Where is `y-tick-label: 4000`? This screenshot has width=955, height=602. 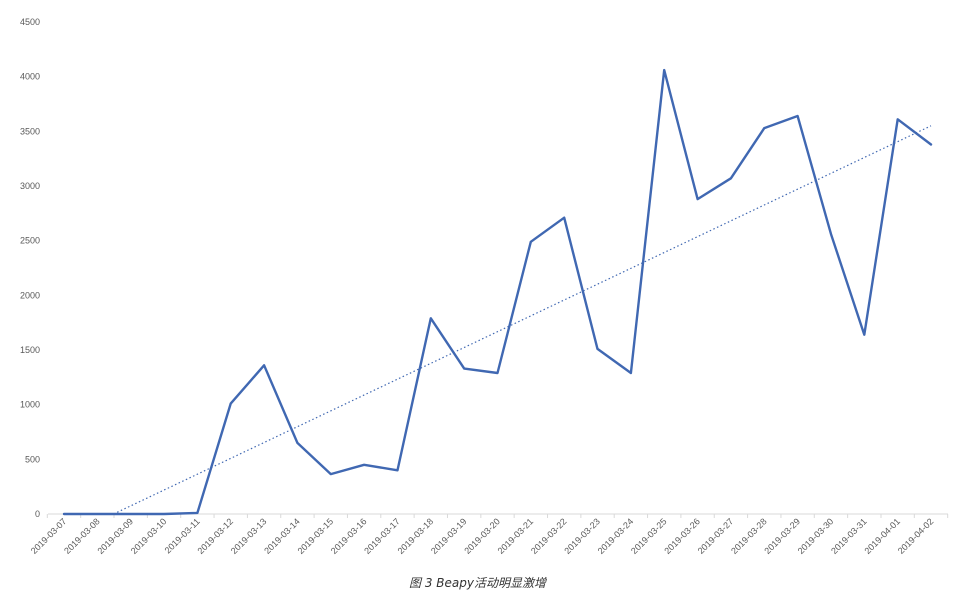
y-tick-label: 4000 is located at coordinates (30, 77).